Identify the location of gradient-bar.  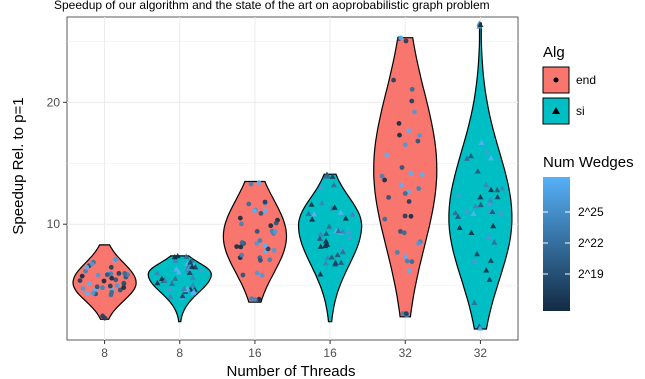
(556, 244).